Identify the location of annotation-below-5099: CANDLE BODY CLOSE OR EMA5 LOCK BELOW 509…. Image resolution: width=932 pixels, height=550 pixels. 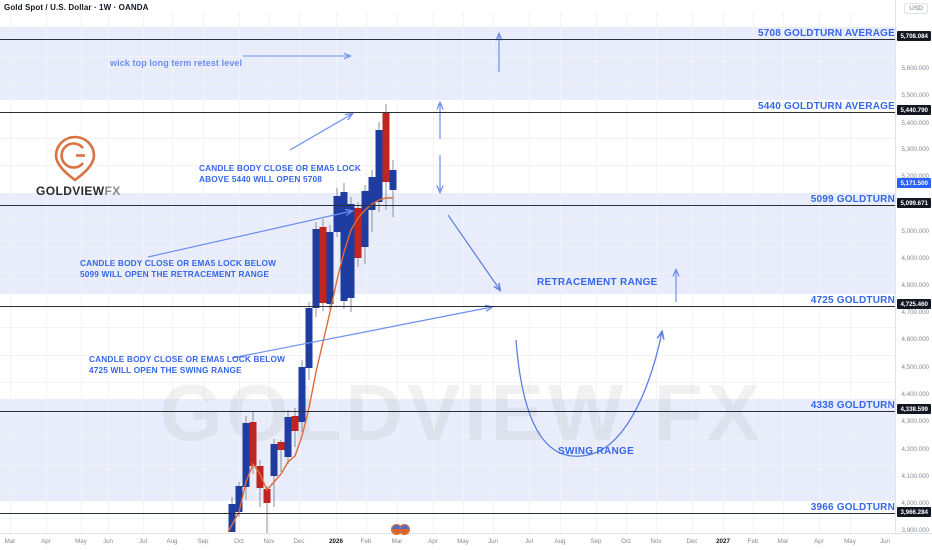
(178, 268).